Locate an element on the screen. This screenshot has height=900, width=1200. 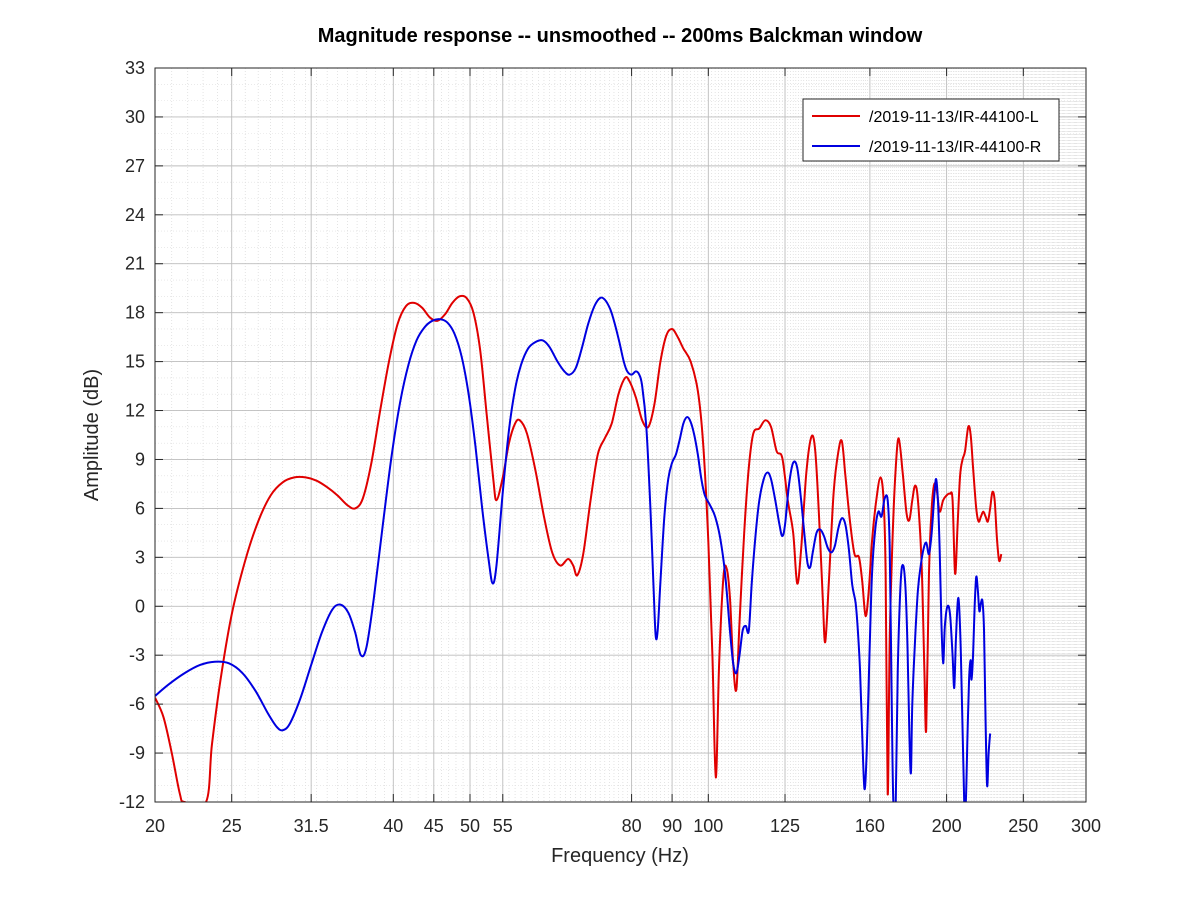
x-tick-label: 25 is located at coordinates (232, 826).